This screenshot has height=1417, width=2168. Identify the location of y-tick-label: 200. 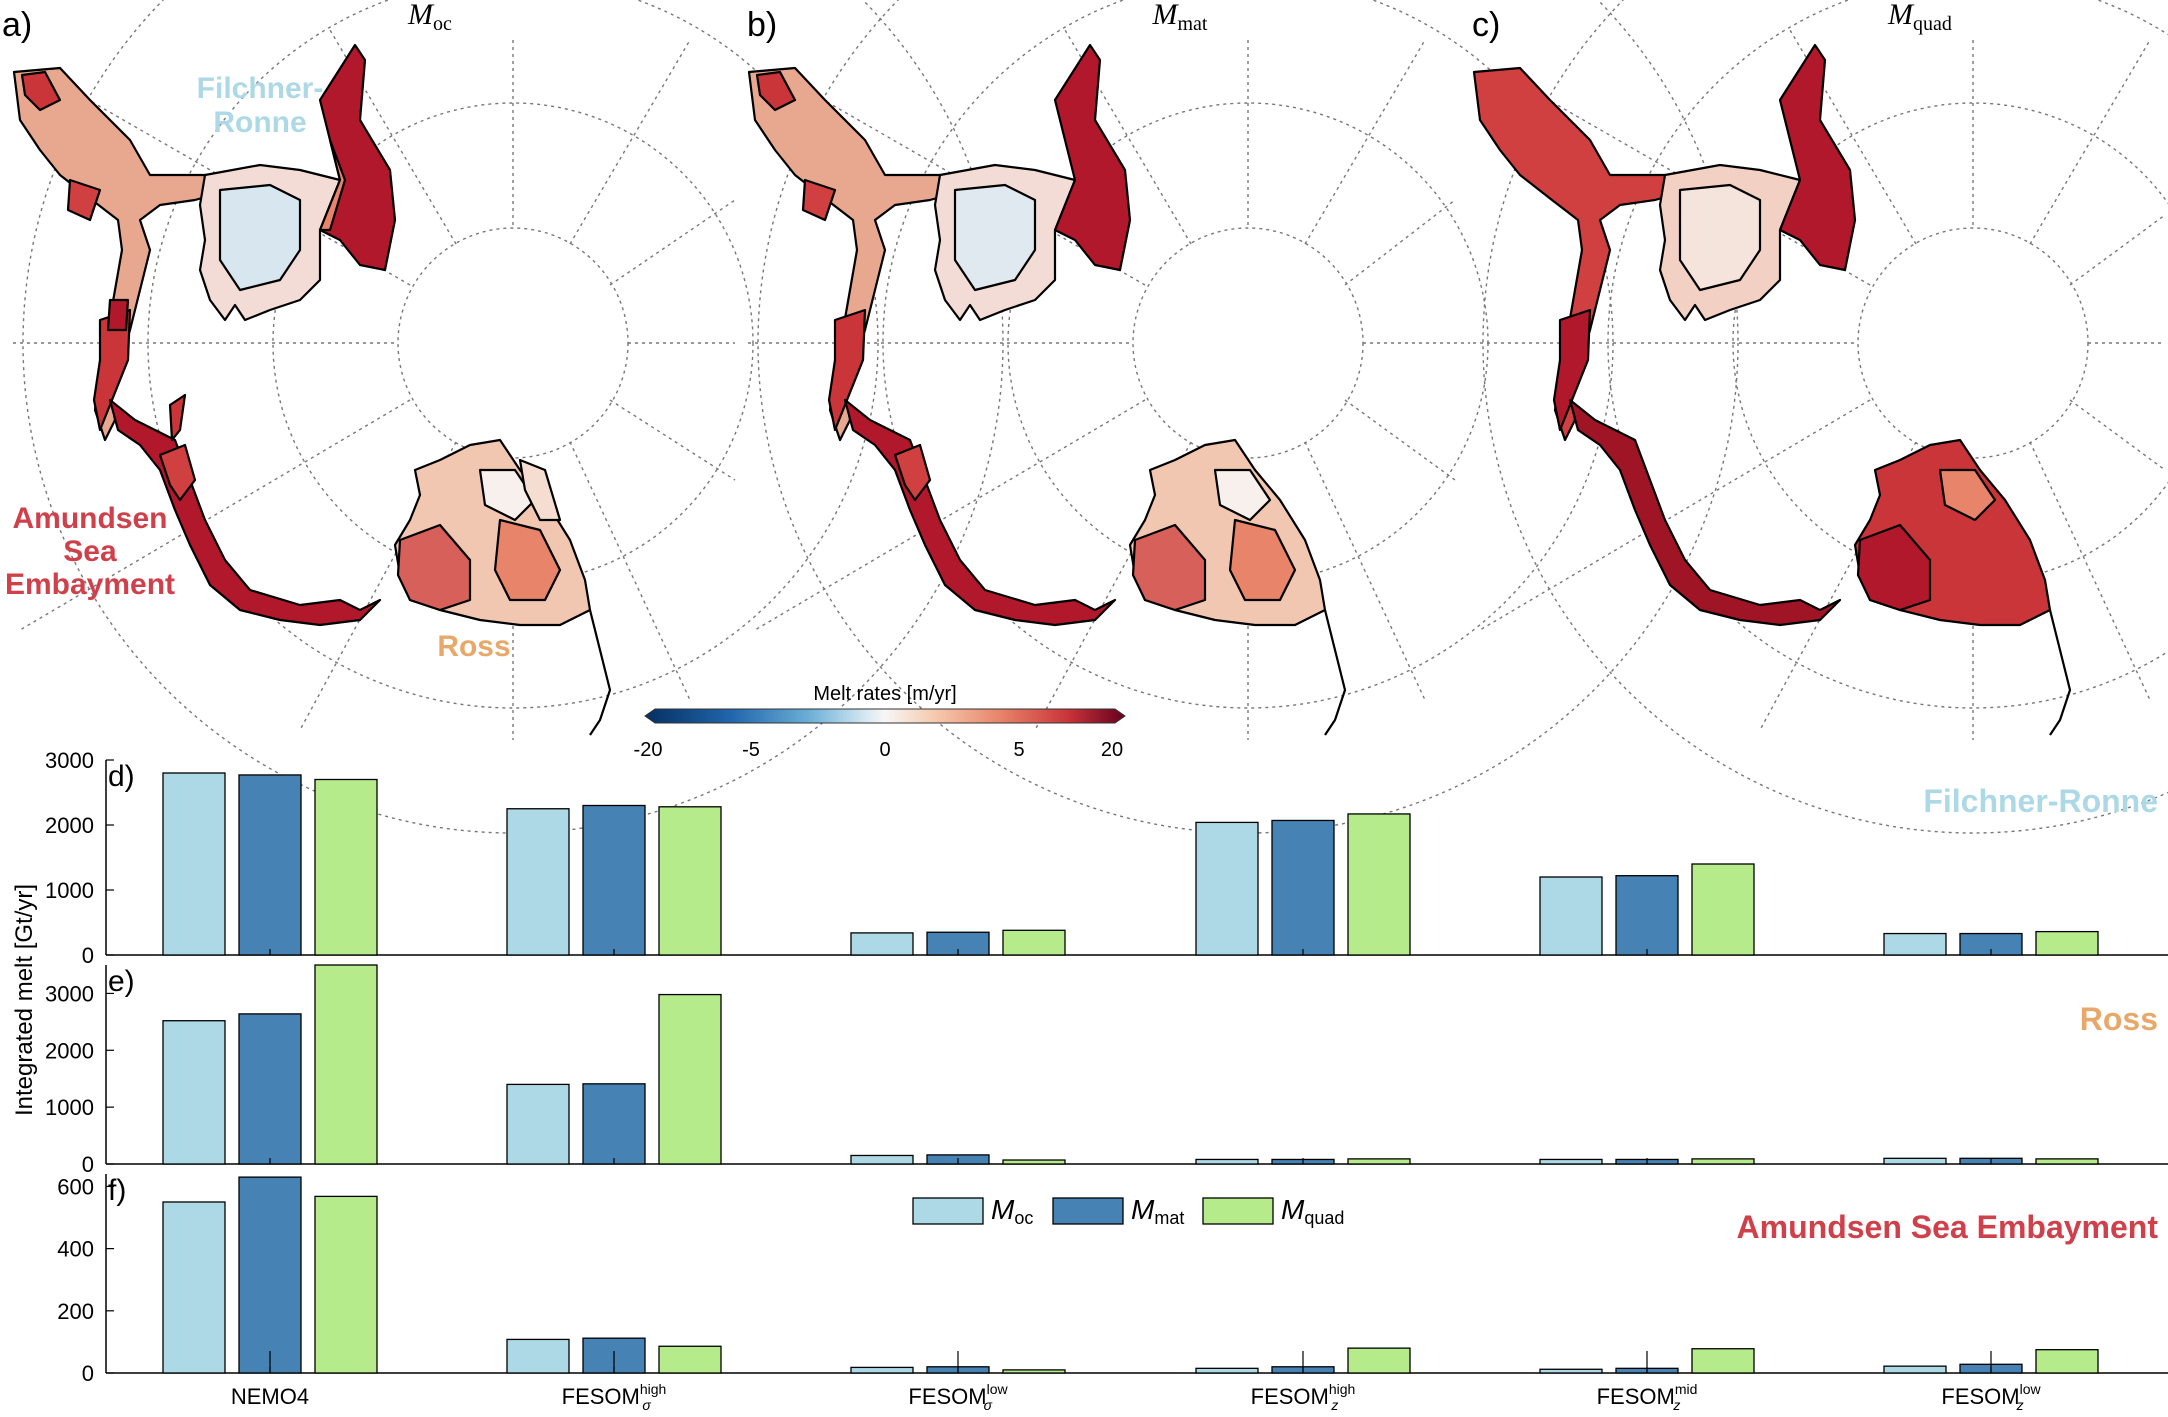
(75, 1311).